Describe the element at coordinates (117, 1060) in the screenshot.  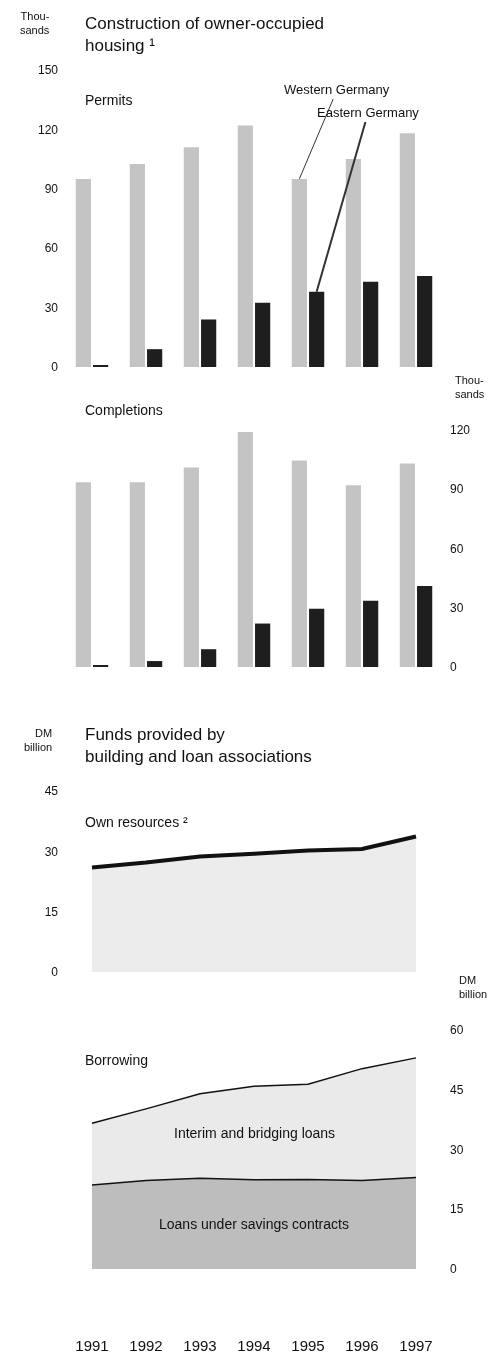
I see `text: Borrowing` at that location.